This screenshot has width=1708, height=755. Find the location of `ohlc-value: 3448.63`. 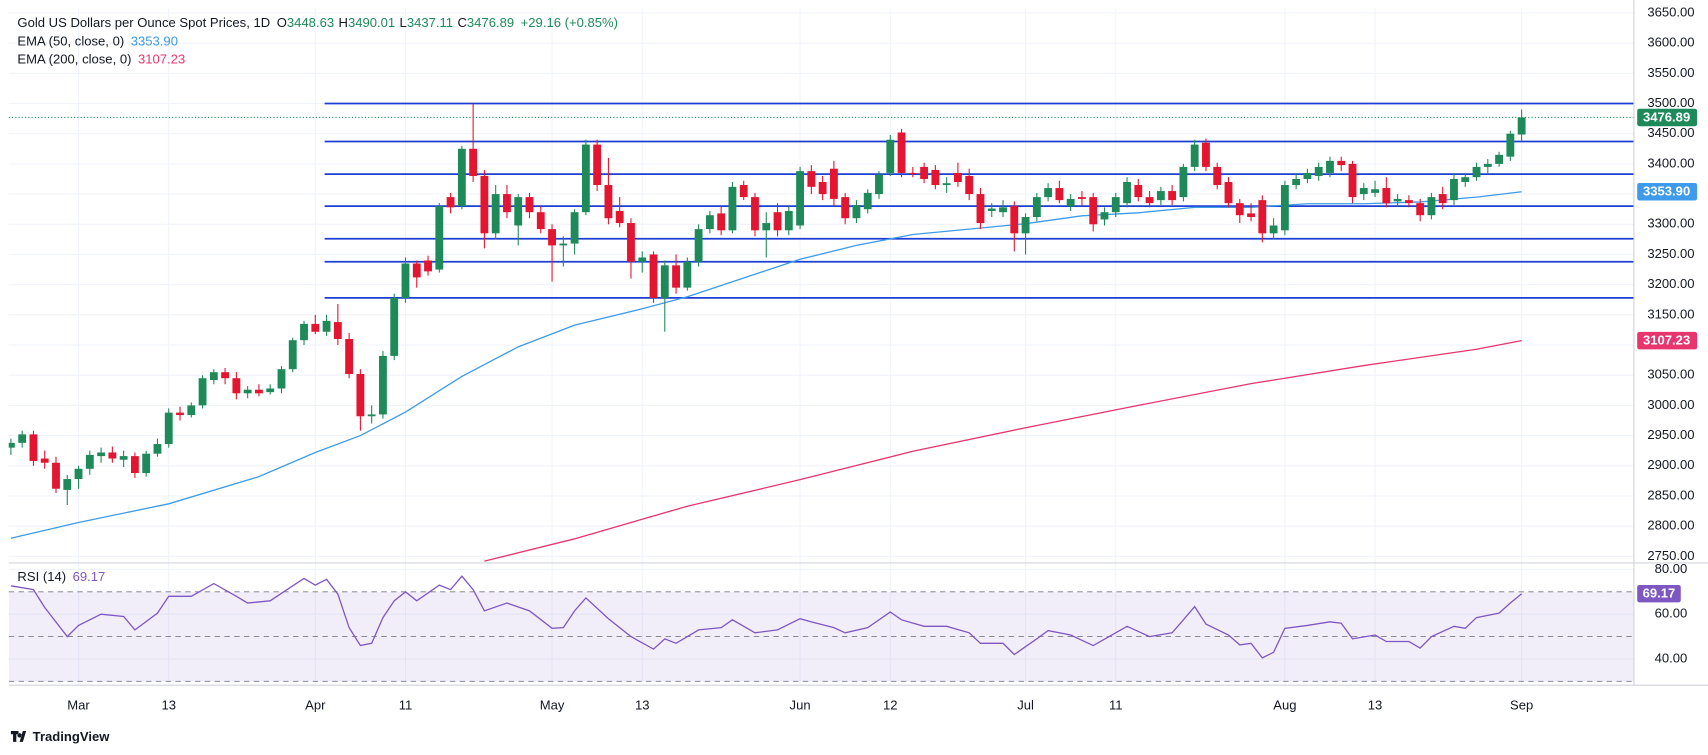

ohlc-value: 3448.63 is located at coordinates (310, 22).